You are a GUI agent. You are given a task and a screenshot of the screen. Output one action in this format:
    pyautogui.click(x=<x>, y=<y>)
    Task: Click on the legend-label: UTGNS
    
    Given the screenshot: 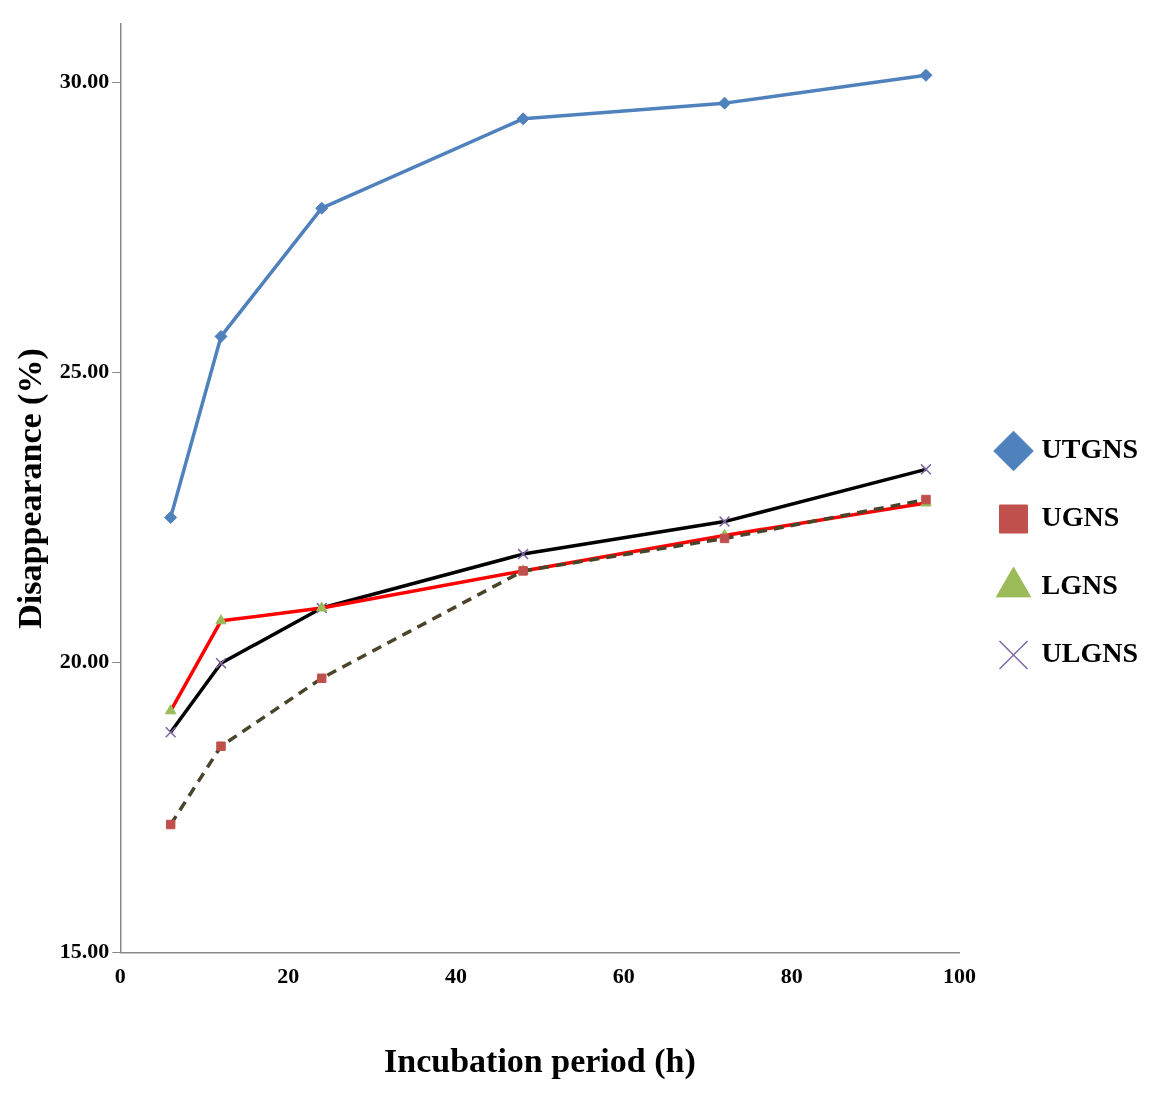 What is the action you would take?
    pyautogui.click(x=1089, y=449)
    